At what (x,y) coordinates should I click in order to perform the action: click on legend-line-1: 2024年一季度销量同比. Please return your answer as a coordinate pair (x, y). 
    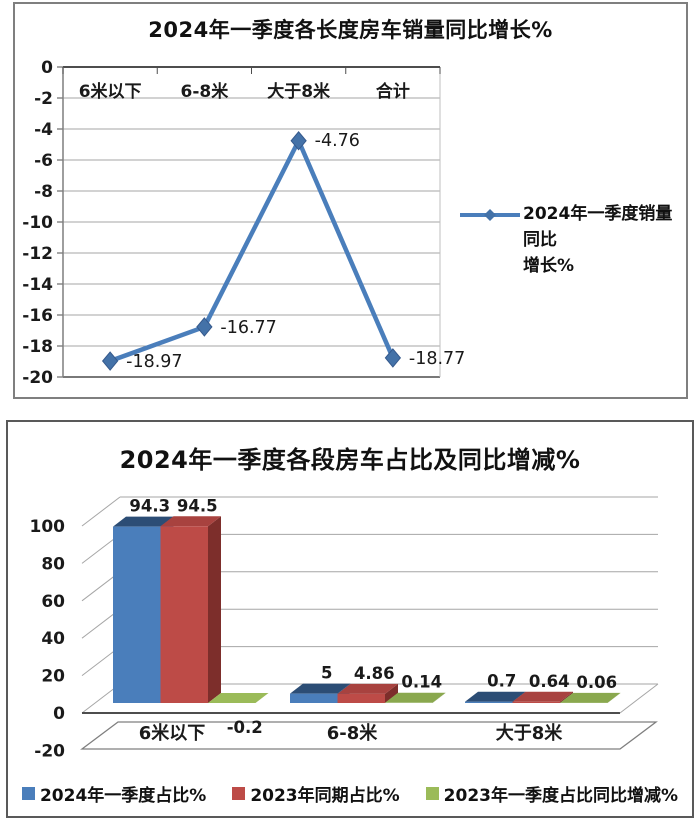
    Looking at the image, I should click on (598, 227).